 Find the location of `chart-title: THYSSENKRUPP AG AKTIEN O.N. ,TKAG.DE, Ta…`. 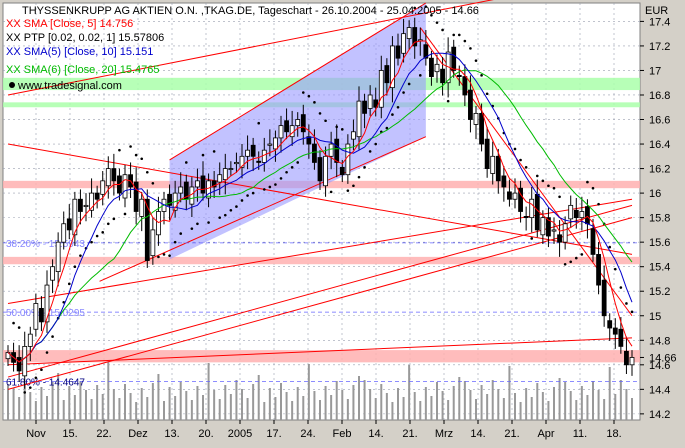

chart-title: THYSSENKRUPP AG AKTIEN O.N. ,TKAG.DE, Ta… is located at coordinates (250, 11).